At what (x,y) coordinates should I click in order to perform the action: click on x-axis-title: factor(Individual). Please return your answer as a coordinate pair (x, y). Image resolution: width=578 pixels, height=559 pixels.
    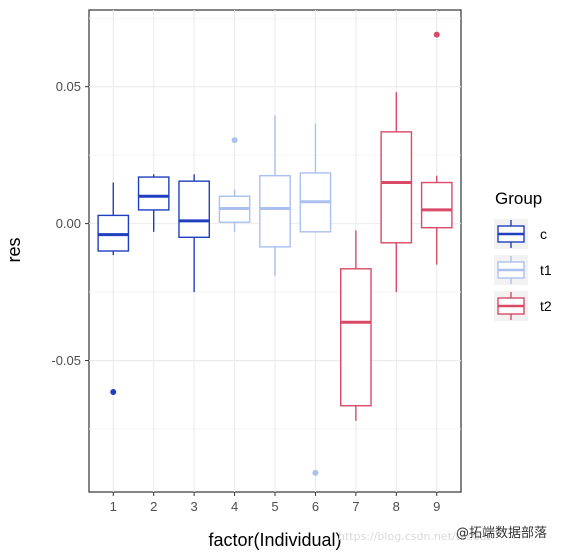
    Looking at the image, I should click on (274, 540).